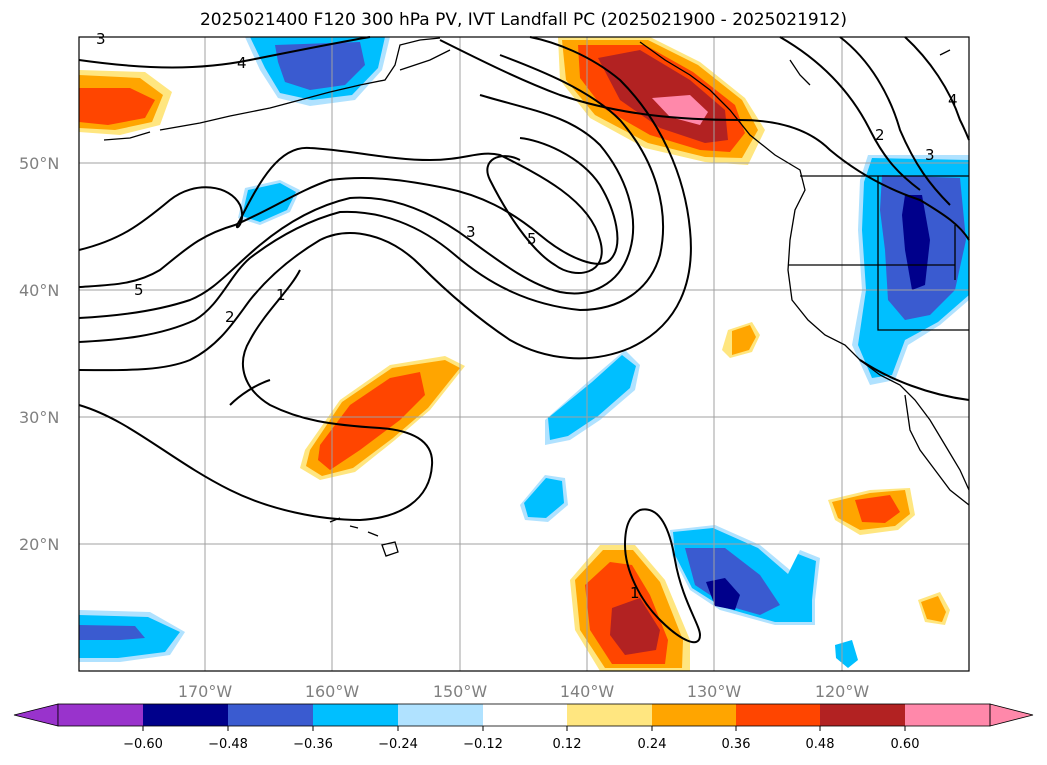 The height and width of the screenshot is (765, 1047). I want to click on colorbar-tick-label: −0.24, so click(398, 744).